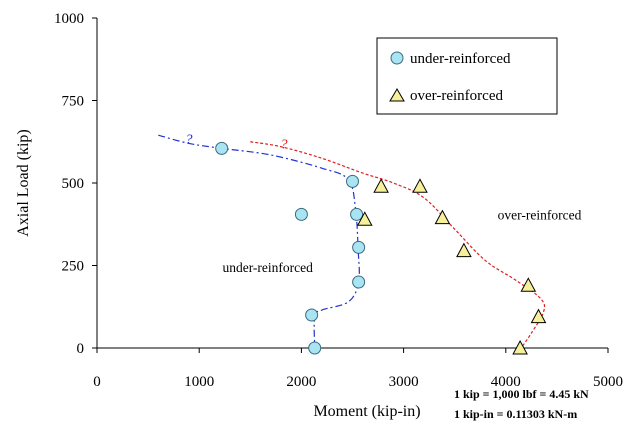  I want to click on x-tick-label: 5000, so click(608, 382).